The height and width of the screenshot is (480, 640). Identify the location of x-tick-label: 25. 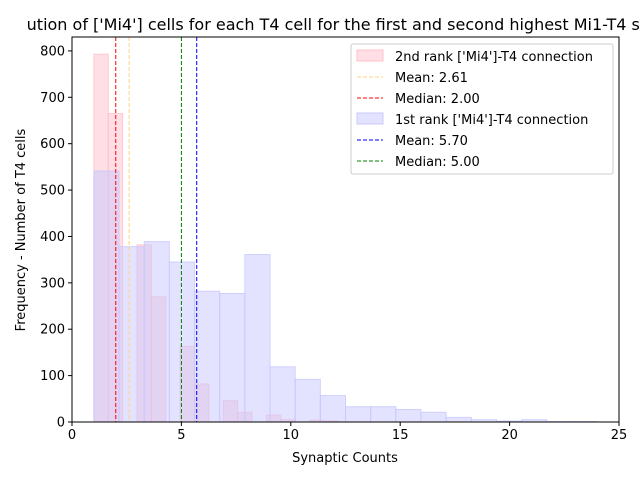
(619, 435).